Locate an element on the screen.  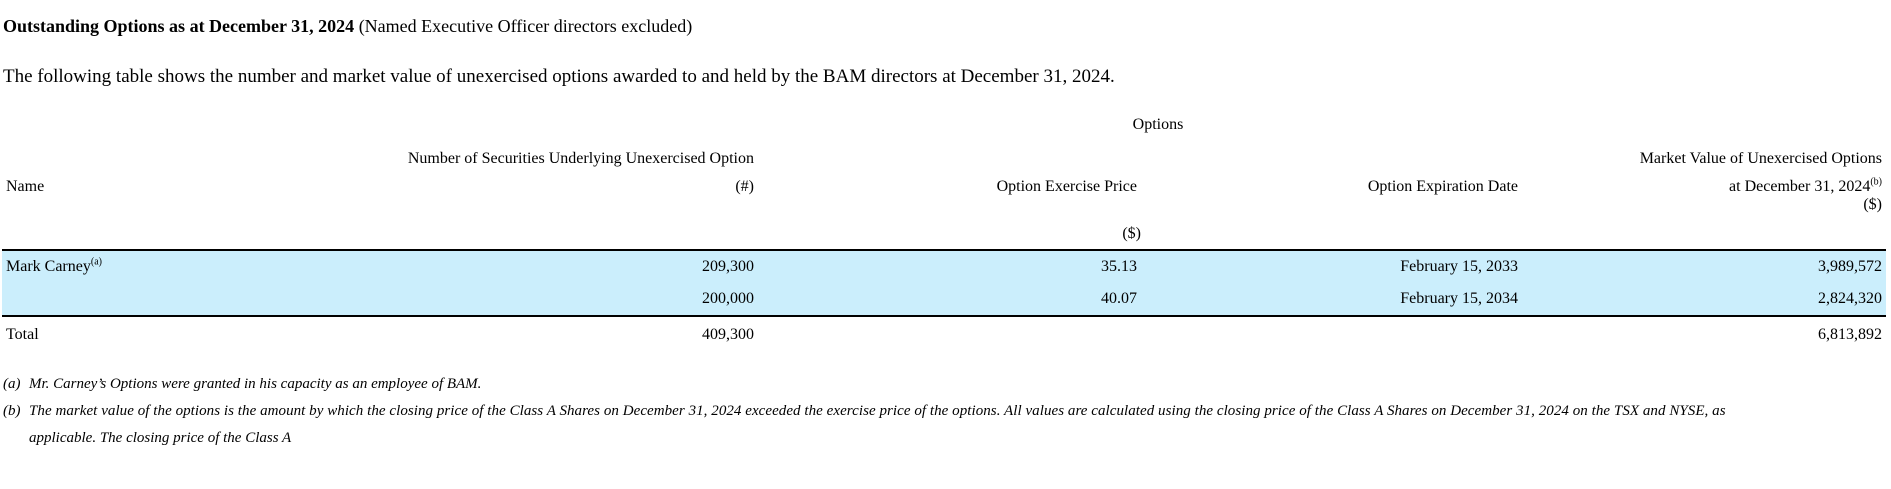
header-securities-line2: (#) is located at coordinates (744, 186).